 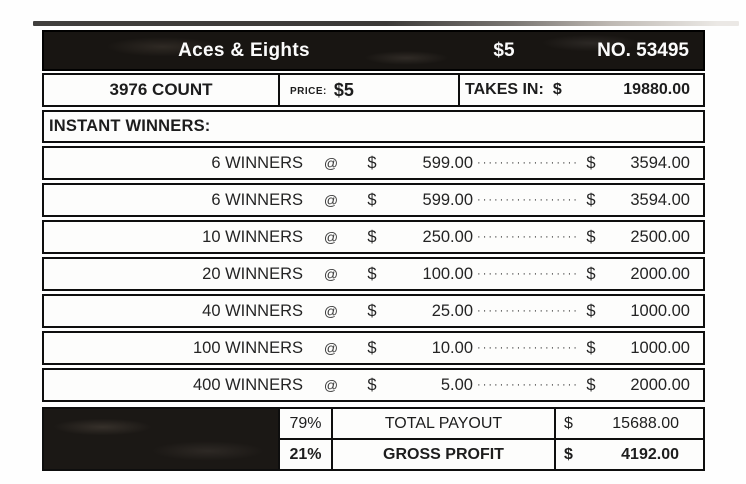 I want to click on winner-amount-each: 100.00, so click(x=447, y=273).